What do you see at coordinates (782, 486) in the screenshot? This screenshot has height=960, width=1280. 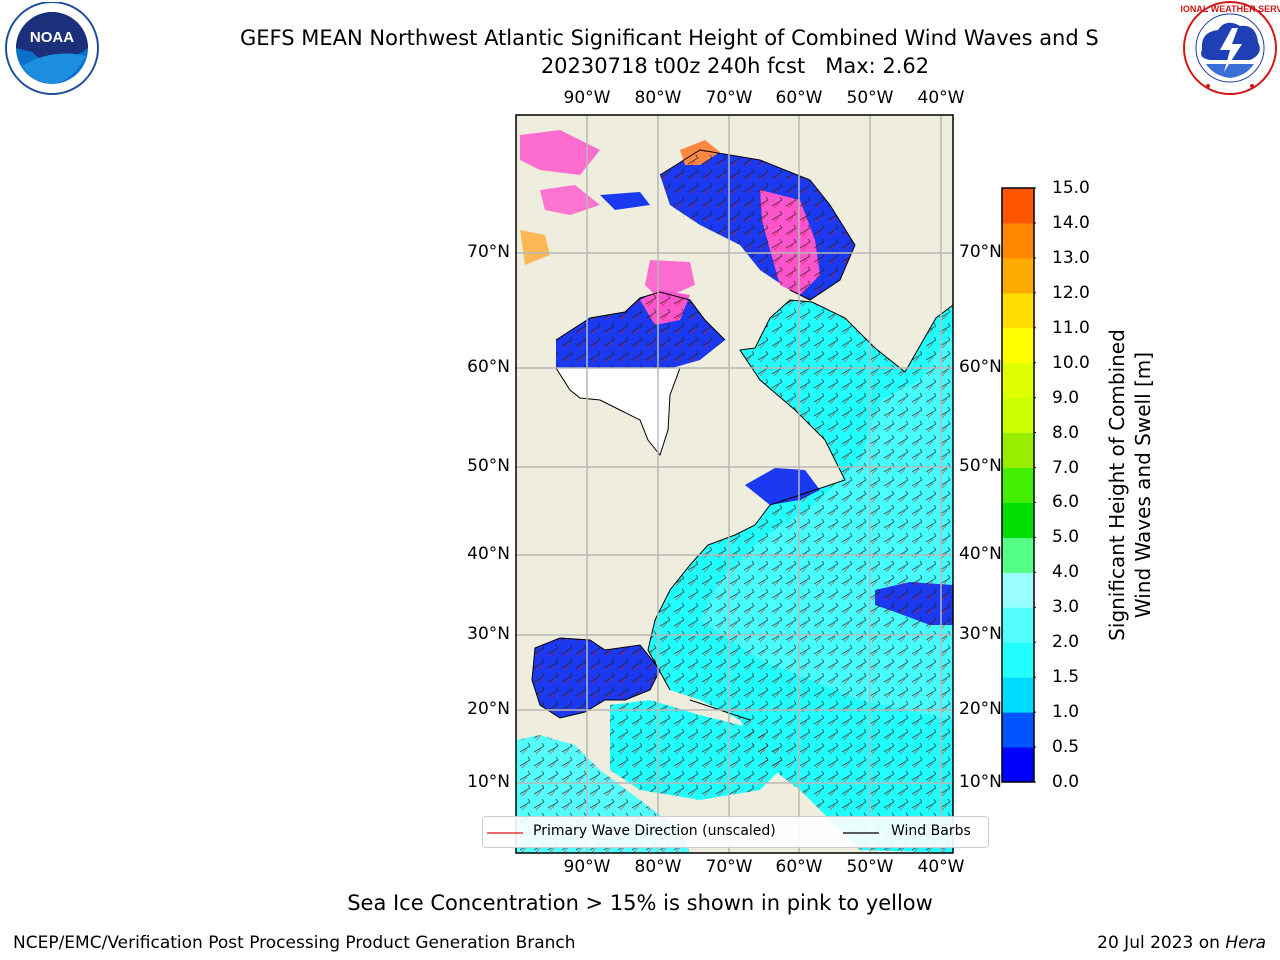 I see `gulf-of-st-lawrence` at bounding box center [782, 486].